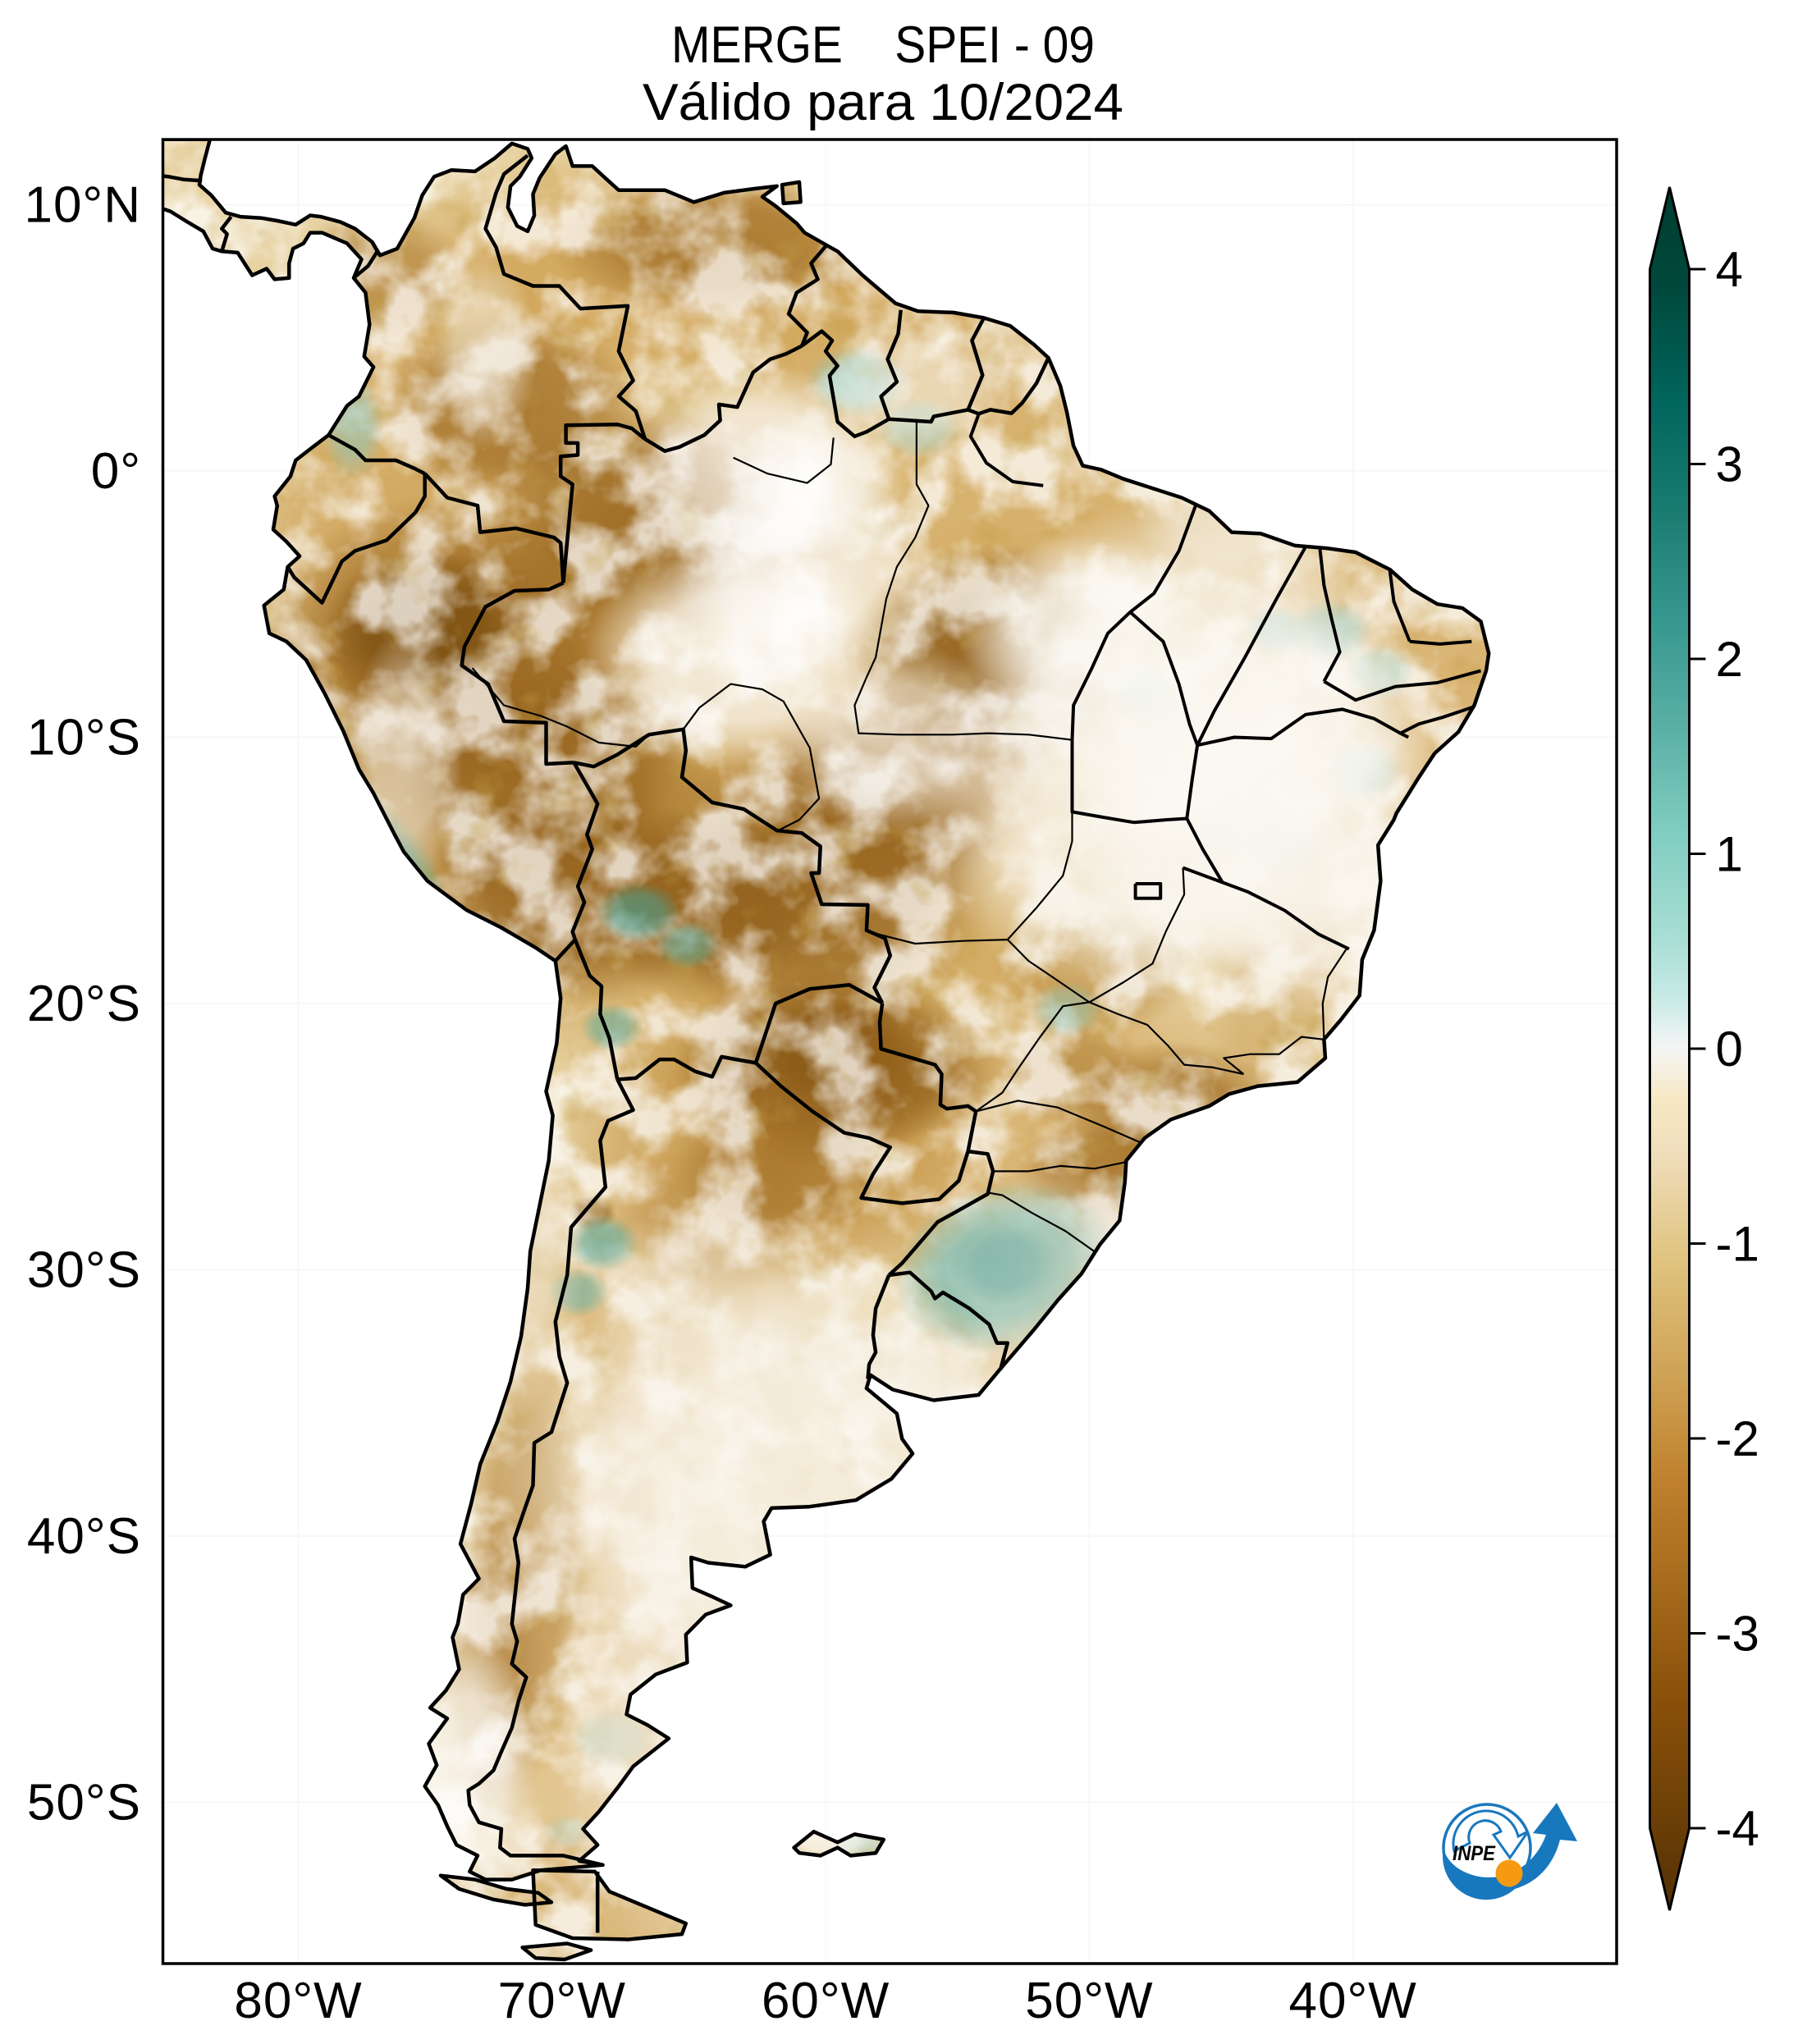 The height and width of the screenshot is (2044, 1798). Describe the element at coordinates (1737, 1828) in the screenshot. I see `svg-text: -4` at that location.